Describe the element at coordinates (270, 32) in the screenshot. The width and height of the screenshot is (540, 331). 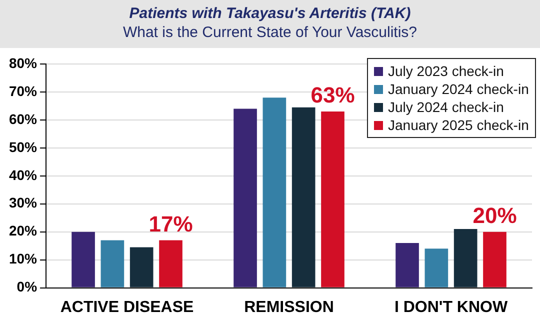
I see `chart-subtitle: What is the Current State of Your Vasculitis?` at that location.